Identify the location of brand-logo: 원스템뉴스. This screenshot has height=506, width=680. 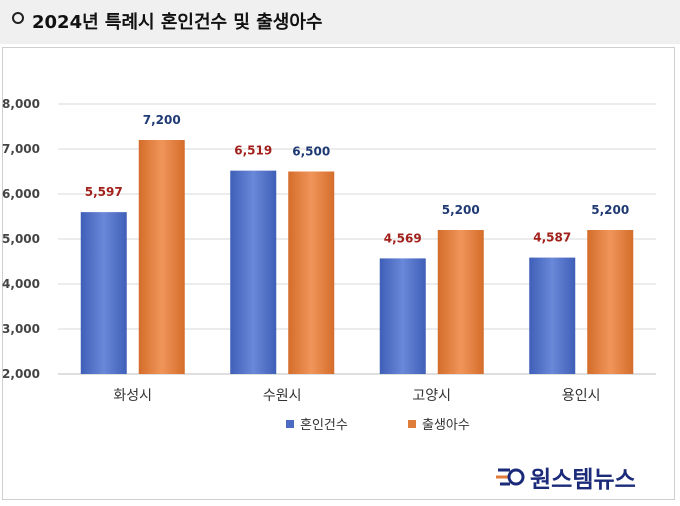
(566, 477).